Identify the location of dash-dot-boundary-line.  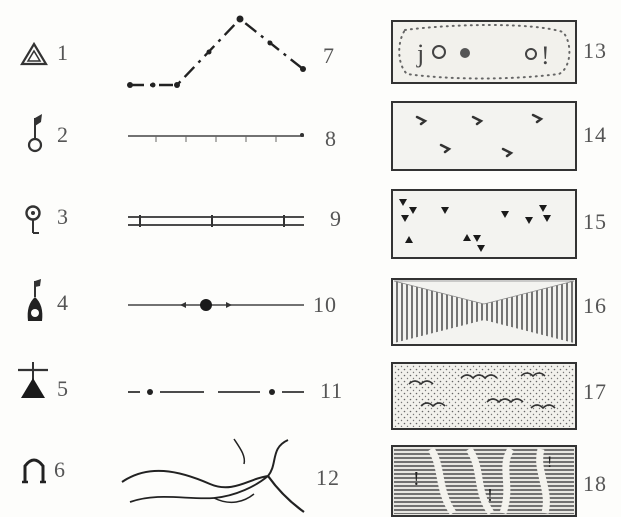
(216, 51).